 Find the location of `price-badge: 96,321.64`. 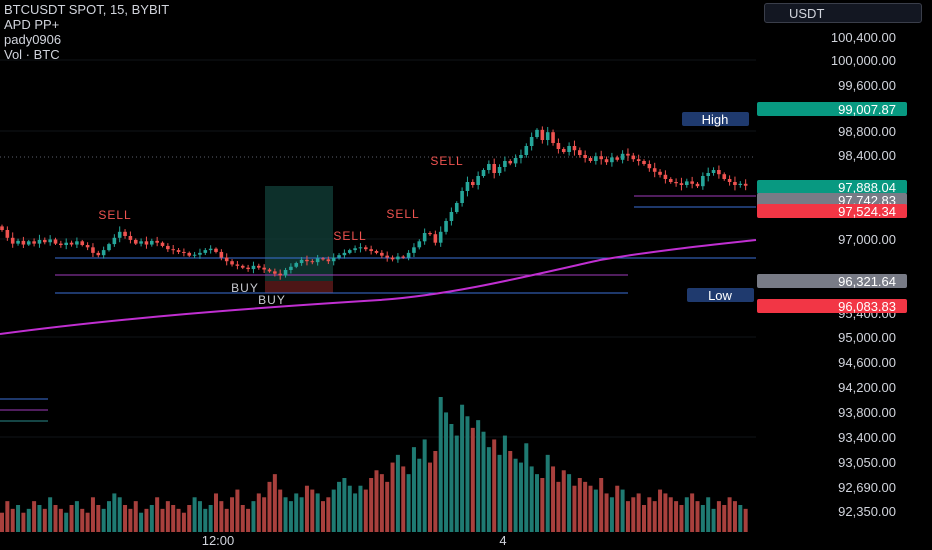

price-badge: 96,321.64 is located at coordinates (832, 281).